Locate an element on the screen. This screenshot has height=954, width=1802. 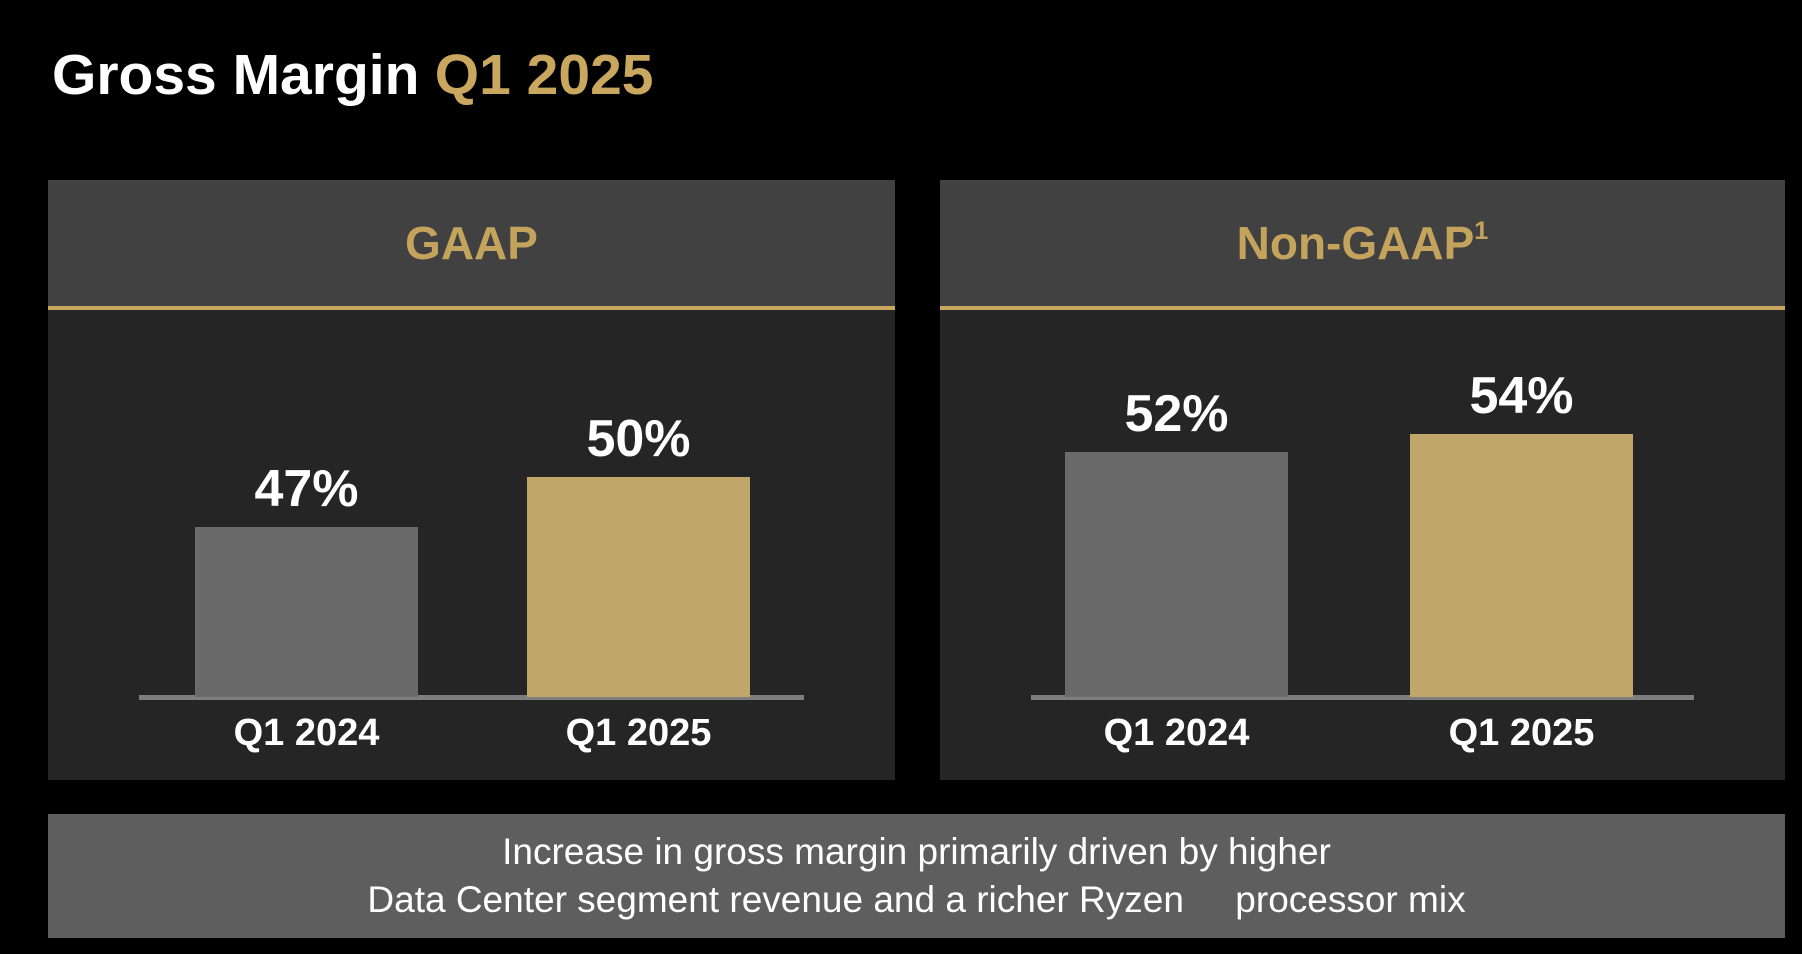
non-gaap-value-label-q1-2024: 52% is located at coordinates (1176, 414).